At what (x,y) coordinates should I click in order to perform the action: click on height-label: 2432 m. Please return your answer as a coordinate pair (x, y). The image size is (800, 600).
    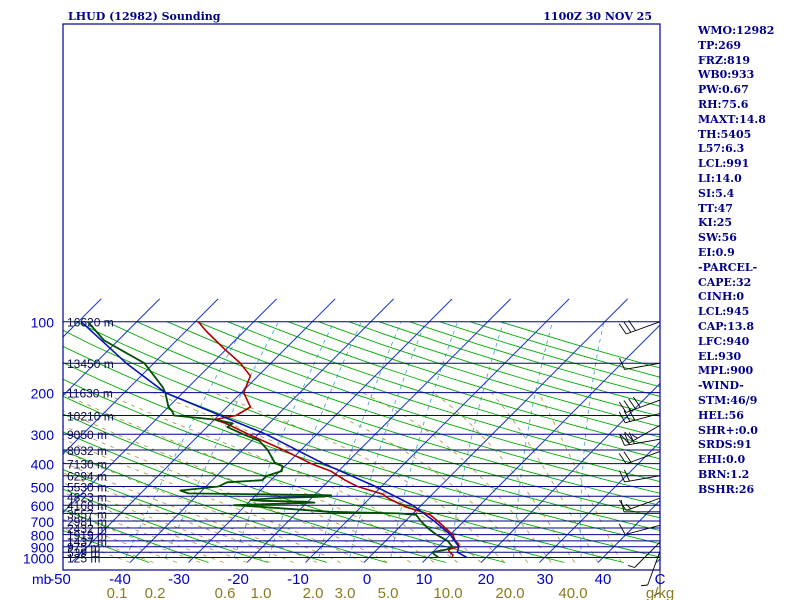
    Looking at the image, I should click on (87, 529).